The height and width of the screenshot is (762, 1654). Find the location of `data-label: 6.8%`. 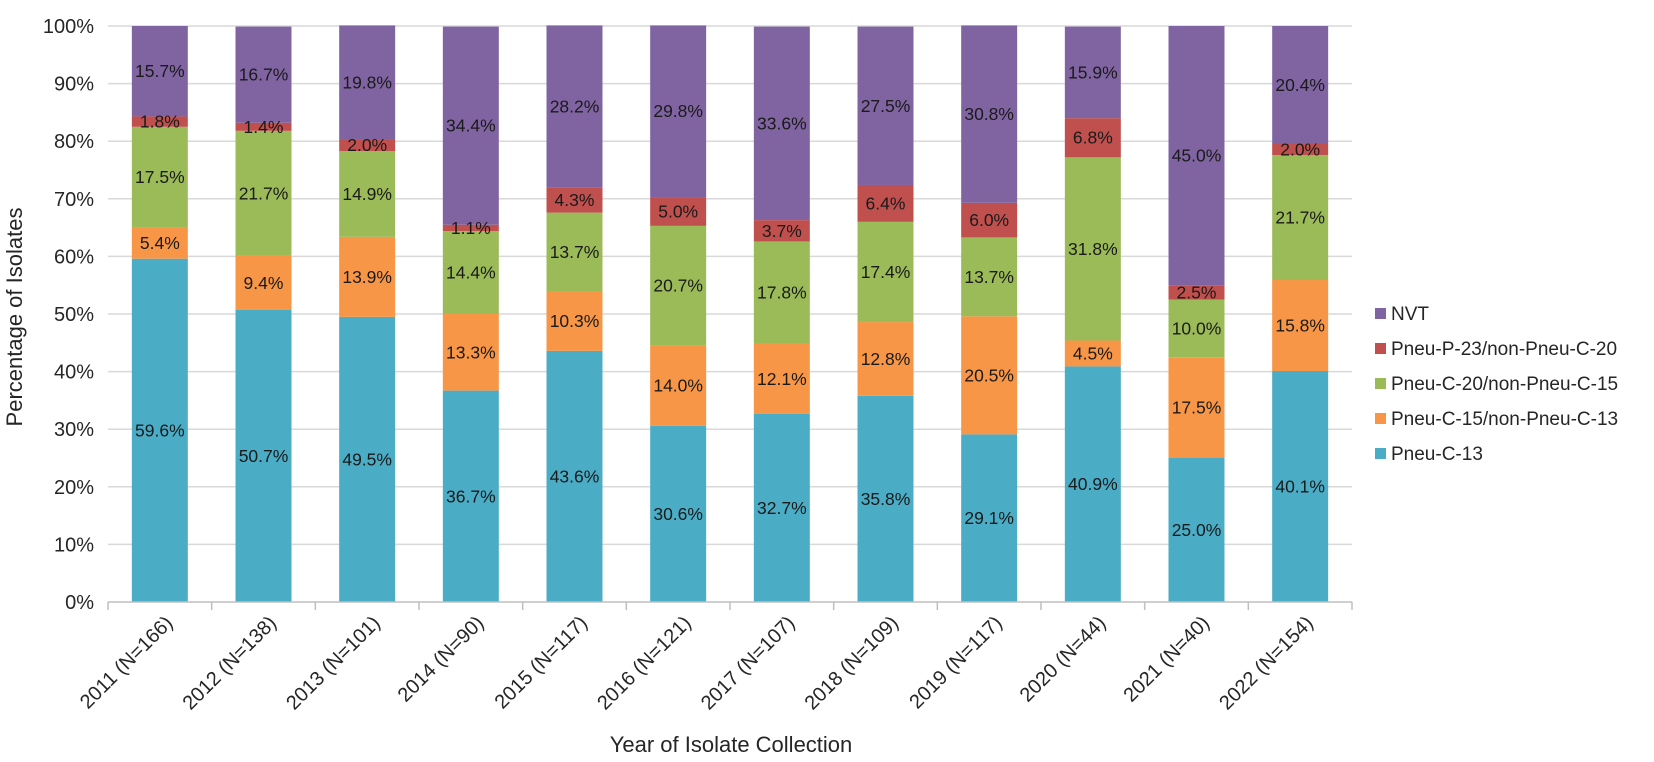

data-label: 6.8% is located at coordinates (1093, 138).